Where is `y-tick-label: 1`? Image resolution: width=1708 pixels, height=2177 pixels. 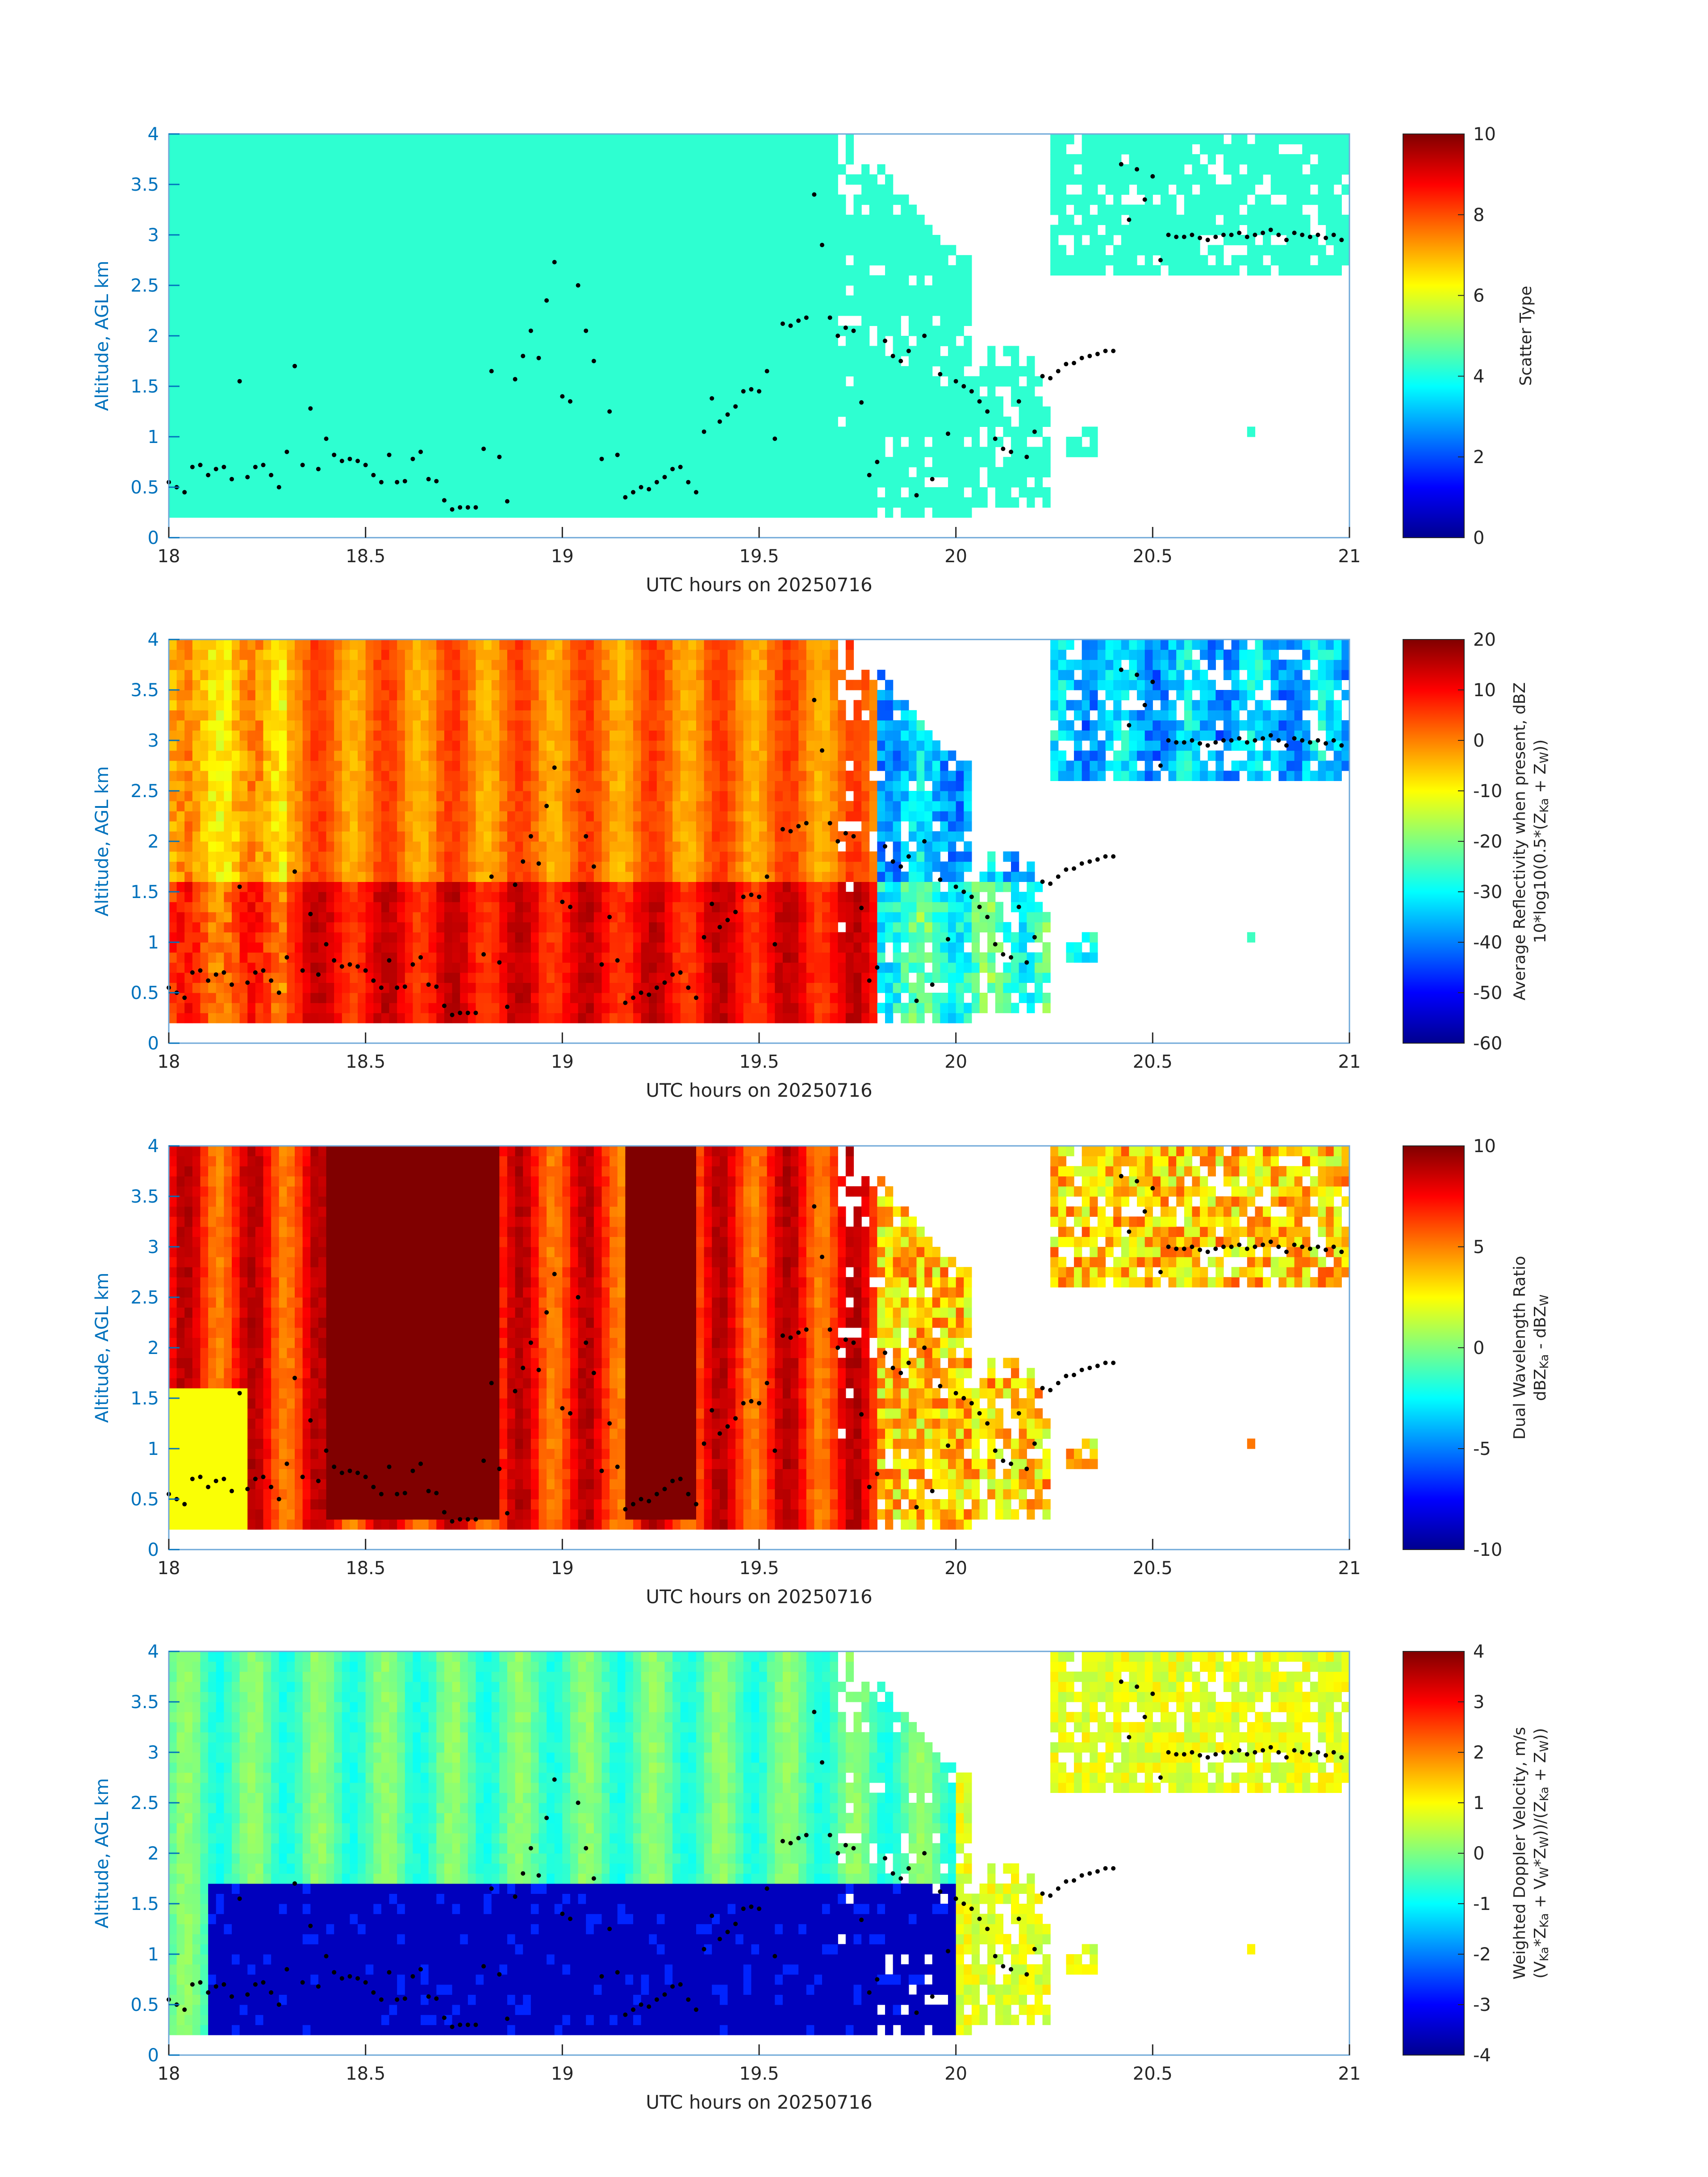
y-tick-label: 1 is located at coordinates (153, 437).